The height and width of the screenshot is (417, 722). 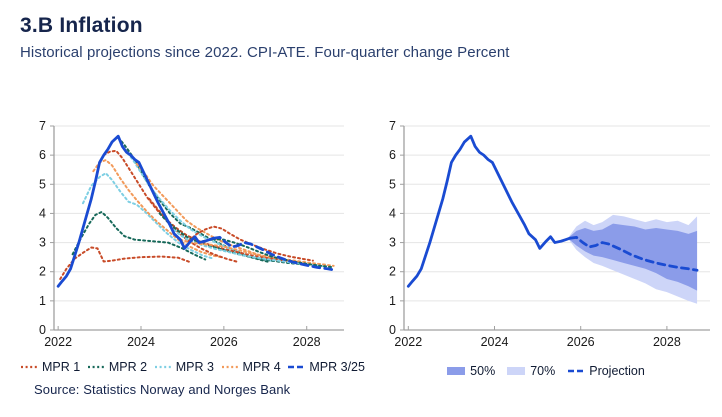 I want to click on legend-item-70-: 70%, so click(x=531, y=371).